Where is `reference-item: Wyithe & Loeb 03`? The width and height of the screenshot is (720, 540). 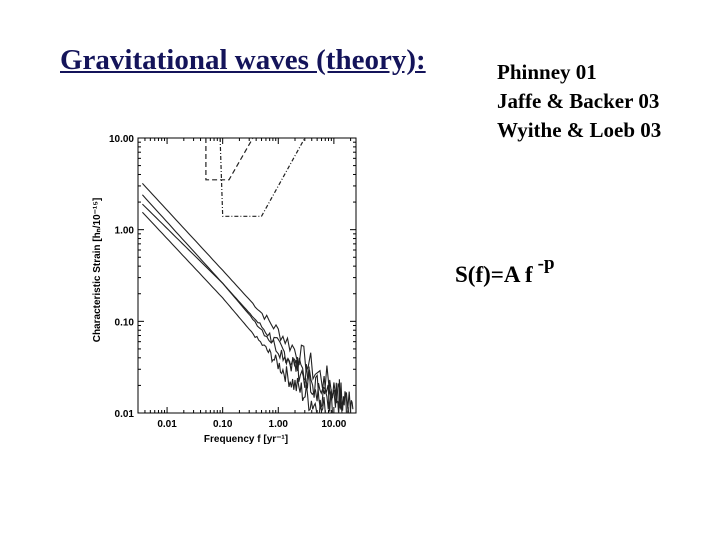
reference-item: Wyithe & Loeb 03 is located at coordinates (579, 130).